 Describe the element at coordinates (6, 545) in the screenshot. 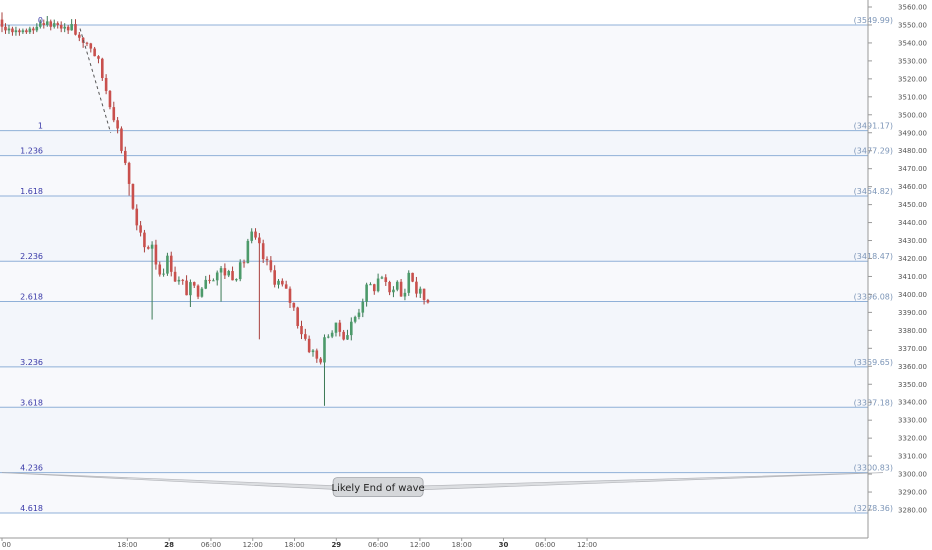

I see `x-tick-label: 00` at that location.